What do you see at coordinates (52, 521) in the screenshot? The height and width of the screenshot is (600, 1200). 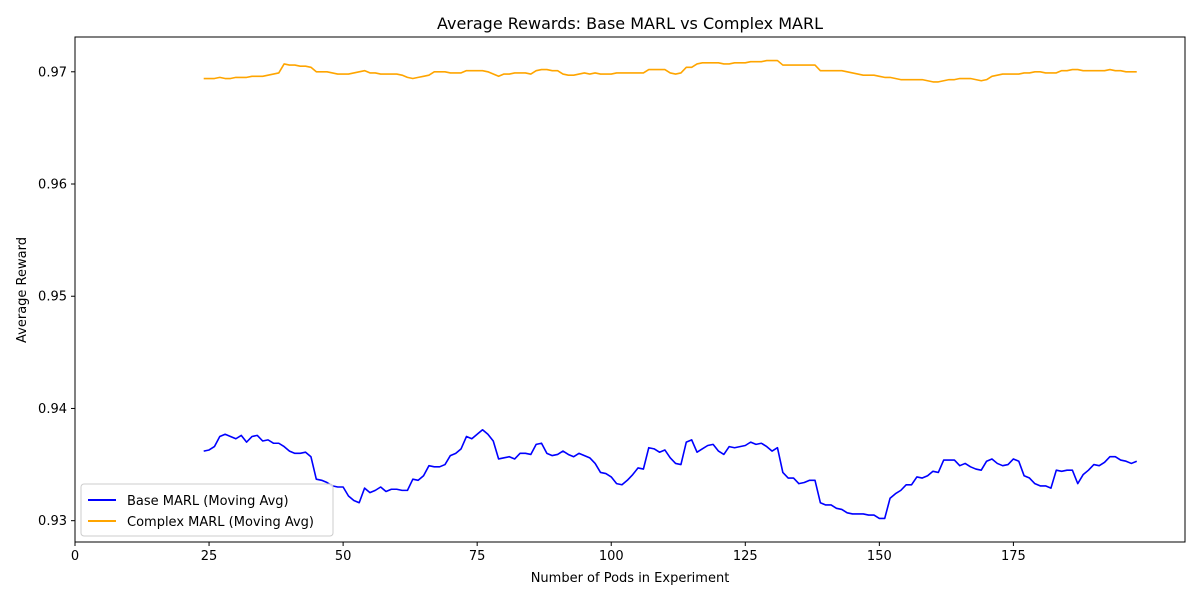 I see `y-tick-label: 0.93` at bounding box center [52, 521].